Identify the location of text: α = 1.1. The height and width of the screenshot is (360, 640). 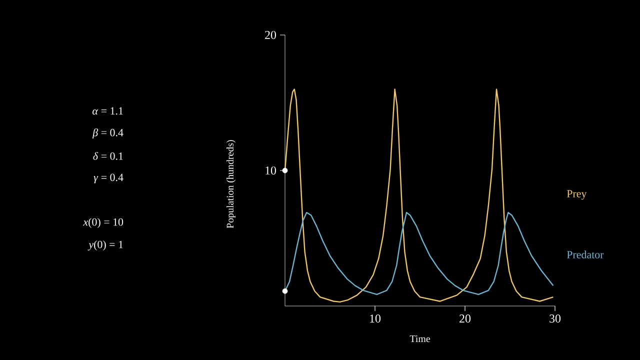
(107, 111).